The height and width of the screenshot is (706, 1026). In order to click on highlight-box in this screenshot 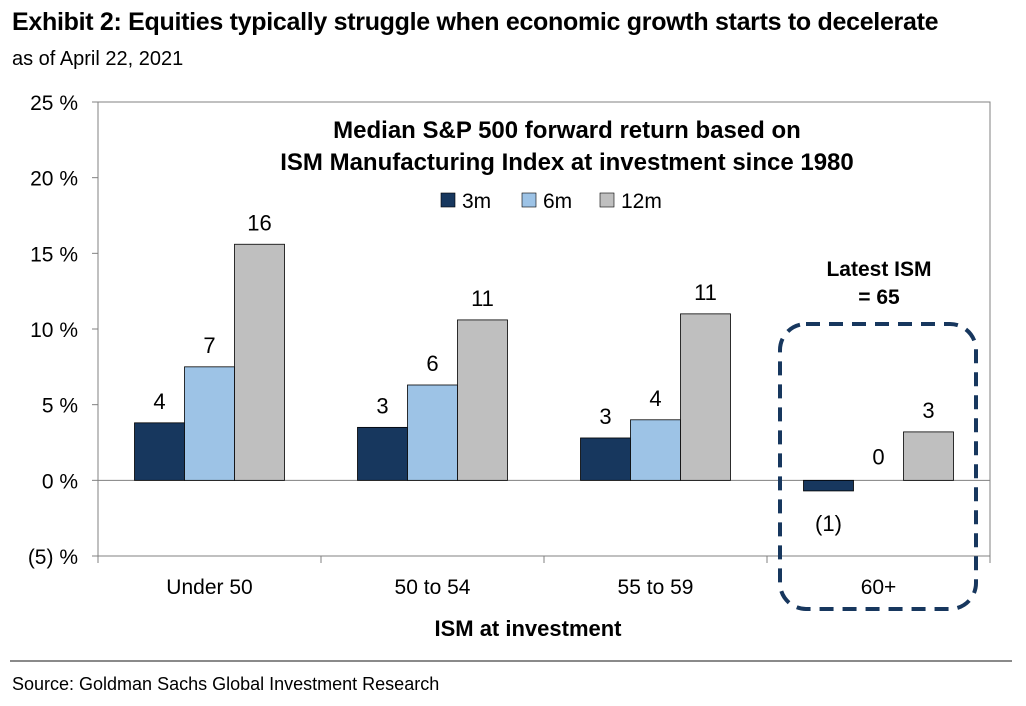, I will do `click(878, 466)`.